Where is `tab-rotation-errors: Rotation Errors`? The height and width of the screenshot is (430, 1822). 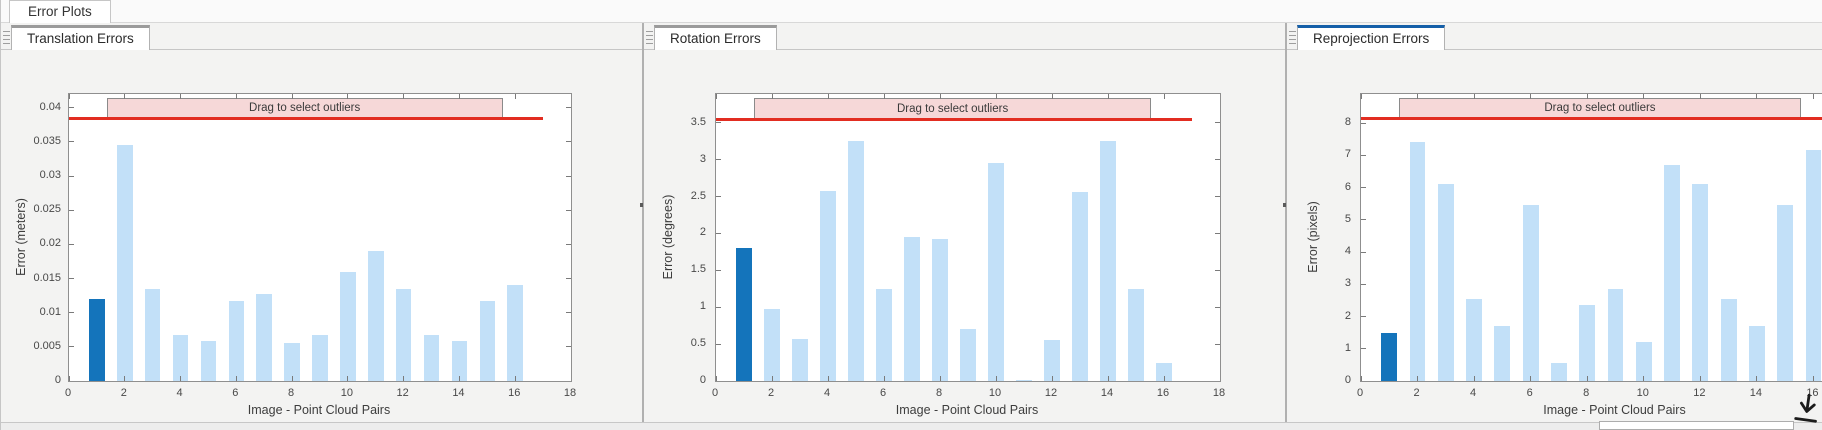 tab-rotation-errors: Rotation Errors is located at coordinates (715, 37).